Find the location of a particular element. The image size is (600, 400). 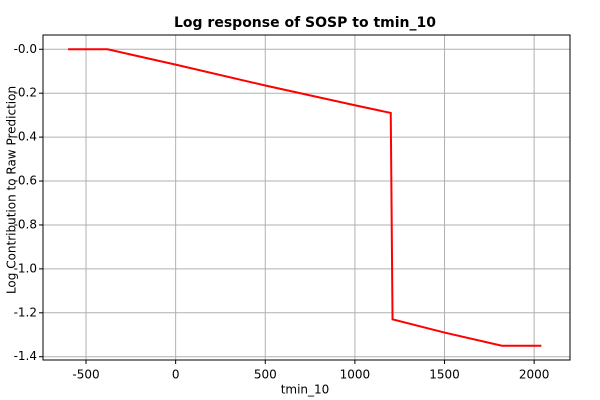

y-tick-label: -0.0 is located at coordinates (25, 49).